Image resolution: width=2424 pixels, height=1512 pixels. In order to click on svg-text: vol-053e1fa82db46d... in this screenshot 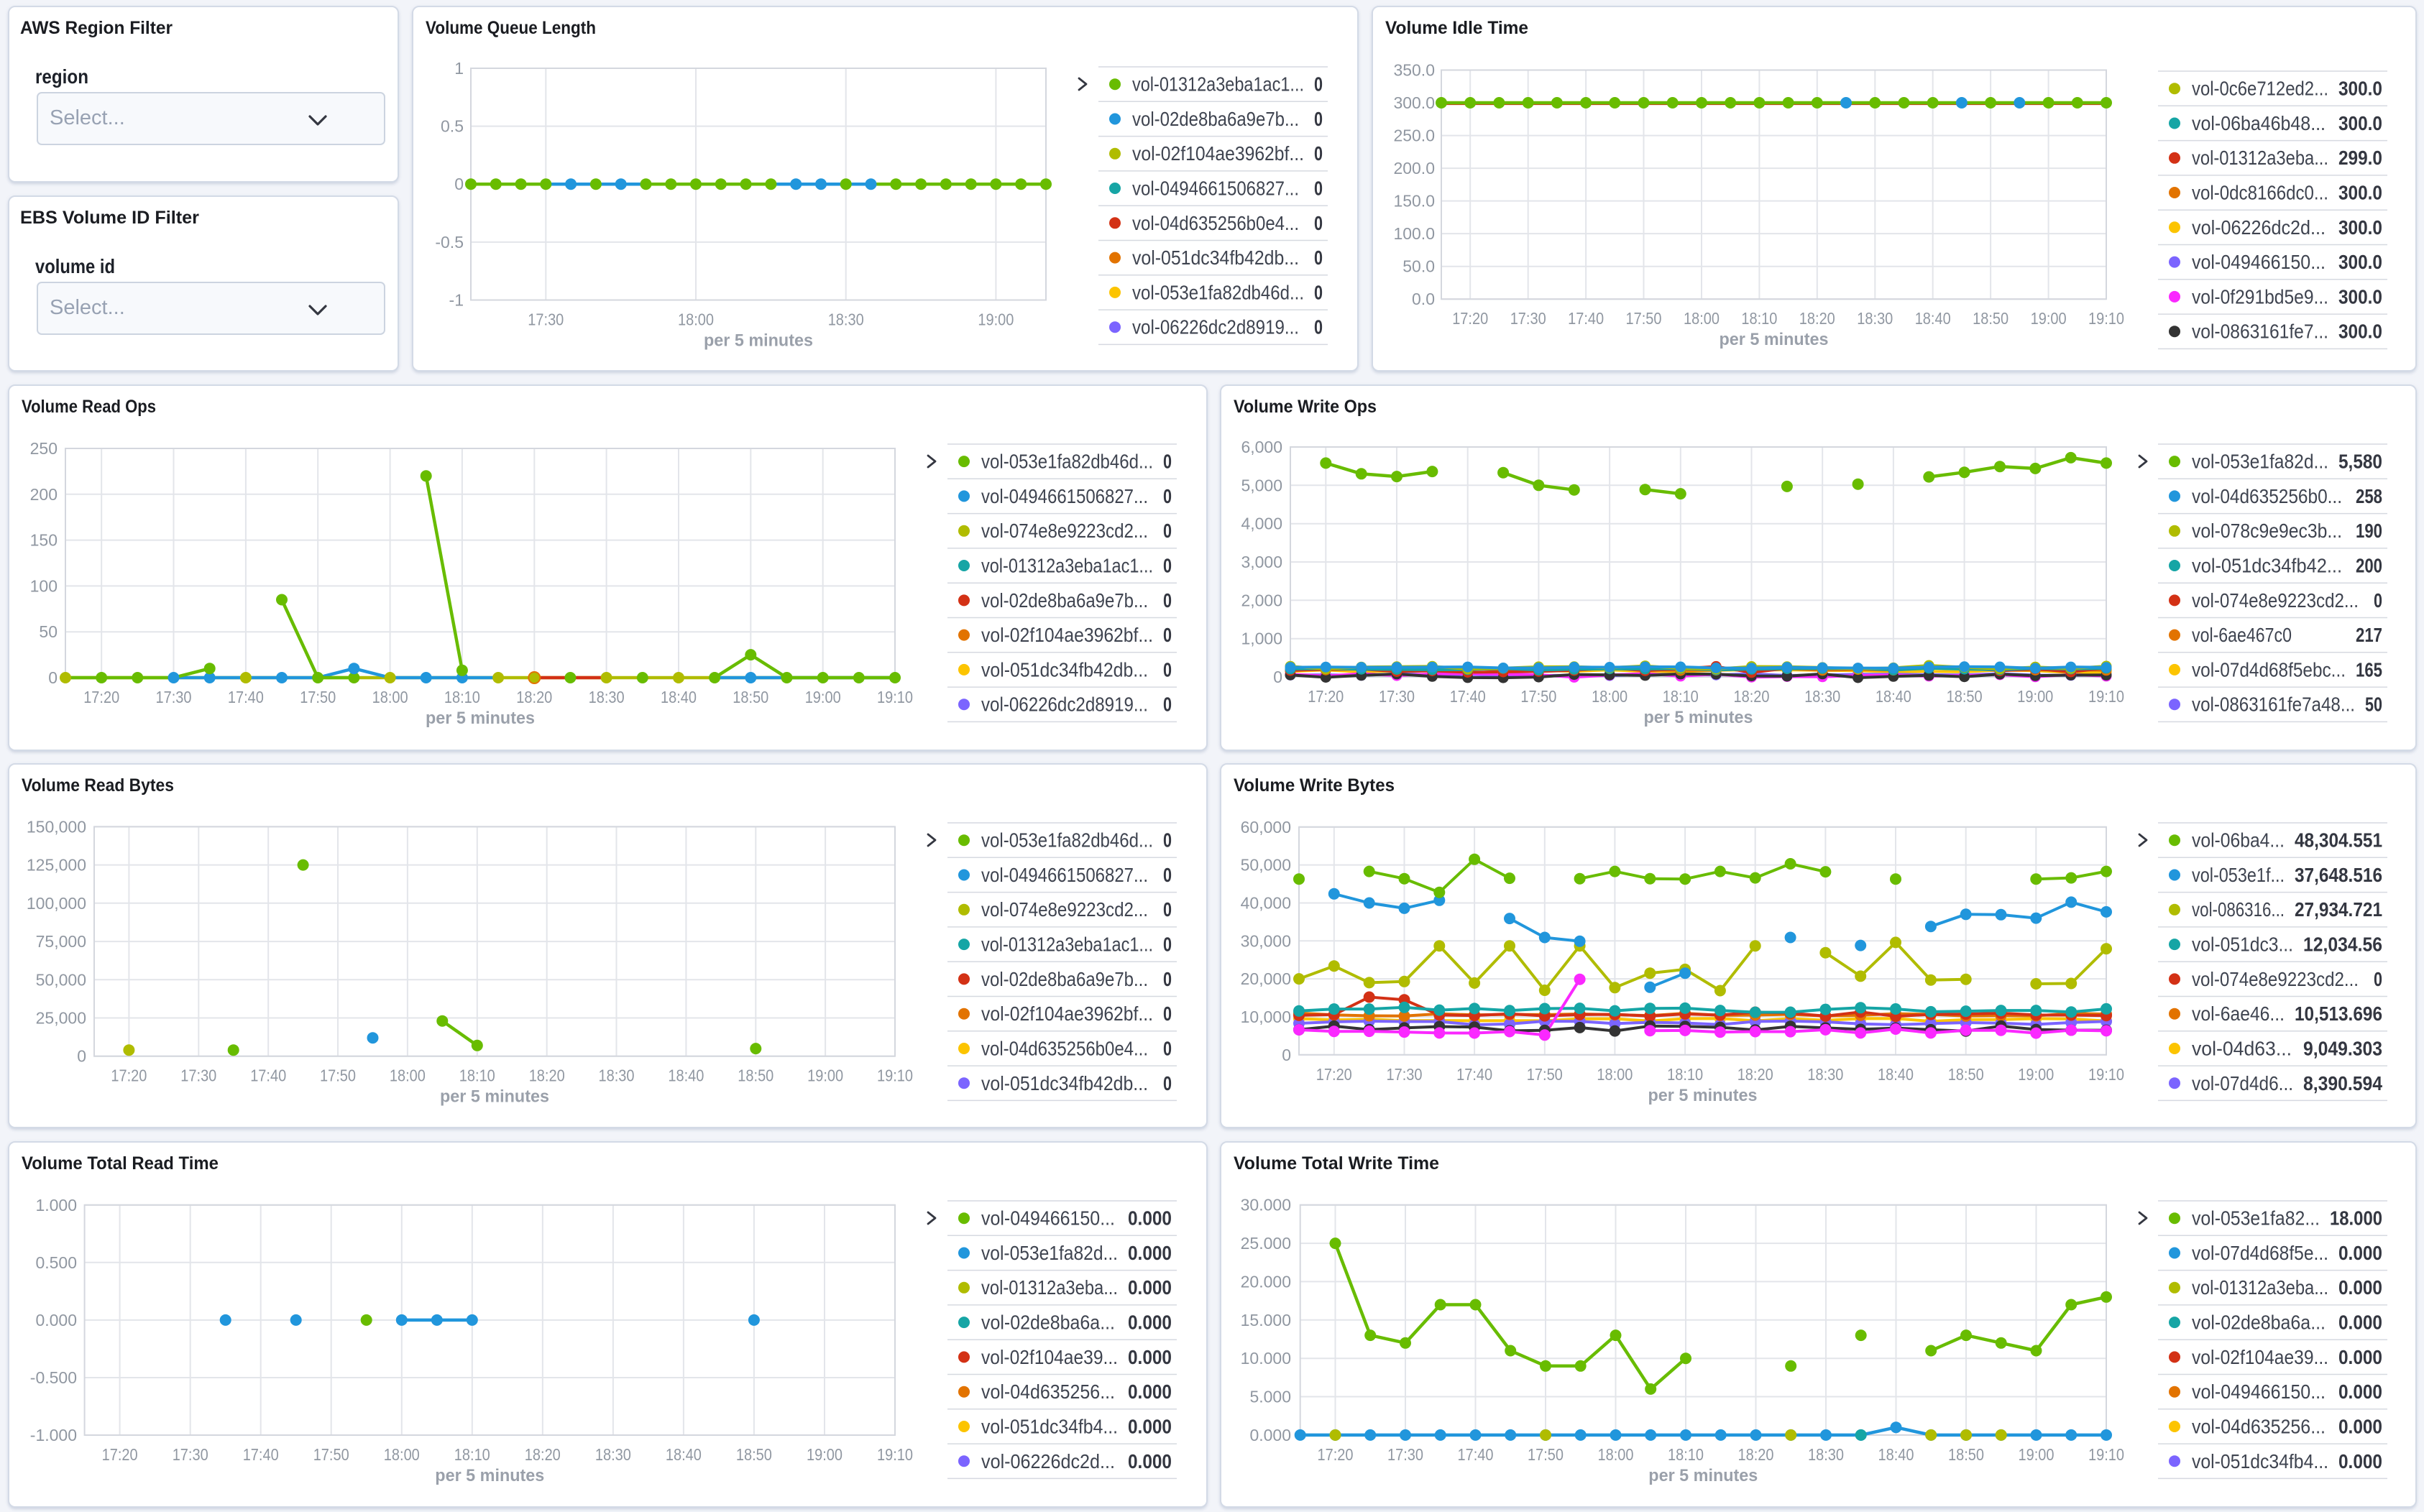, I will do `click(1067, 462)`.